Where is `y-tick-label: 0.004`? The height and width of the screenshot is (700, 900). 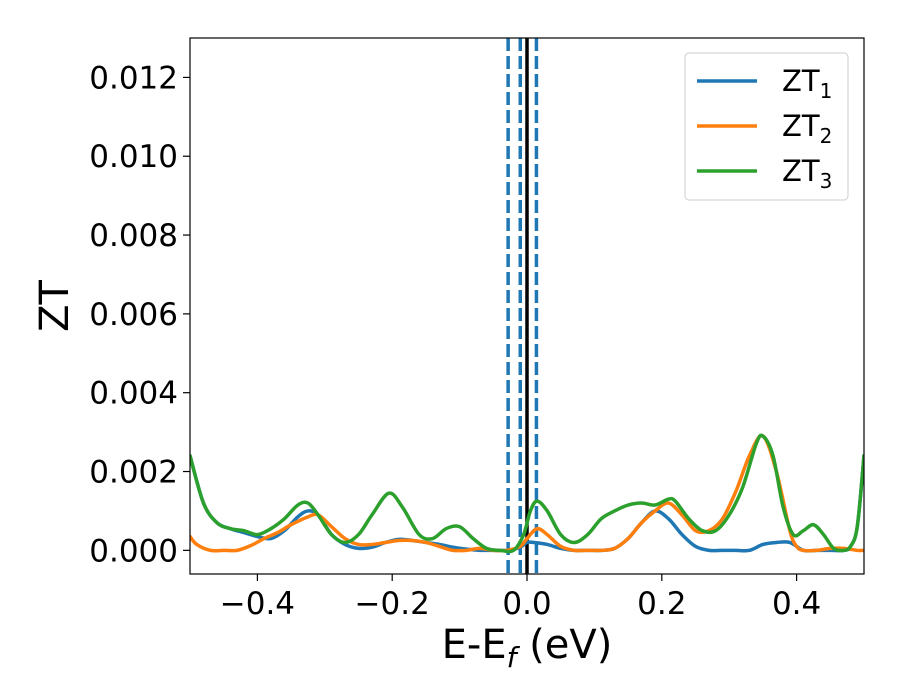 y-tick-label: 0.004 is located at coordinates (133, 394).